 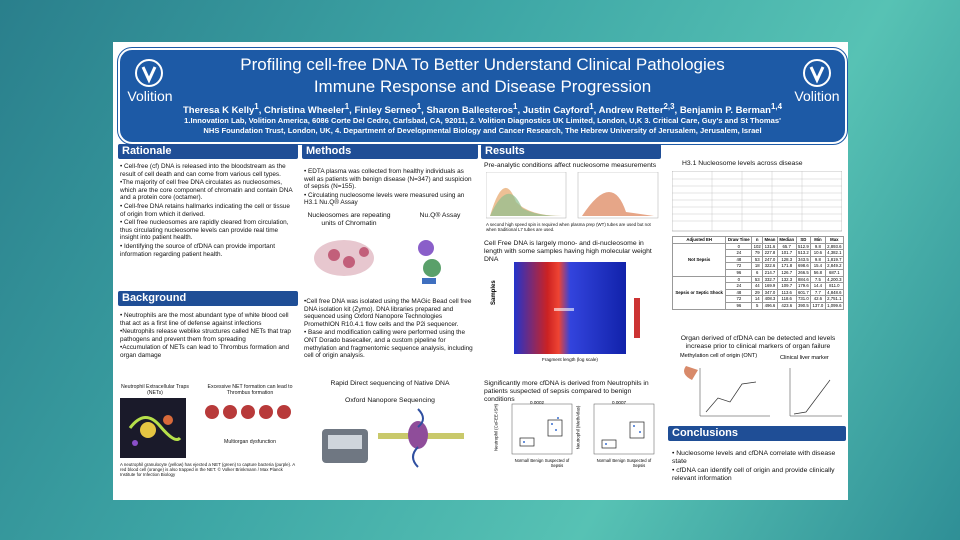 What do you see at coordinates (803, 286) in the screenshot?
I see `table-cell: 179.6` at bounding box center [803, 286].